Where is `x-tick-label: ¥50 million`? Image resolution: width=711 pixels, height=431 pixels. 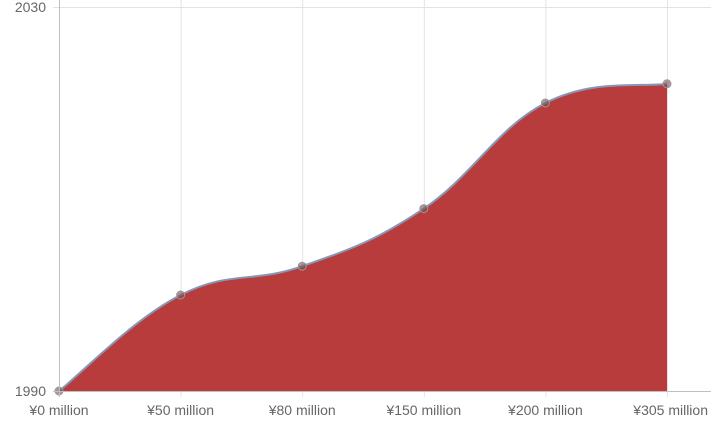
x-tick-label: ¥50 million is located at coordinates (180, 410).